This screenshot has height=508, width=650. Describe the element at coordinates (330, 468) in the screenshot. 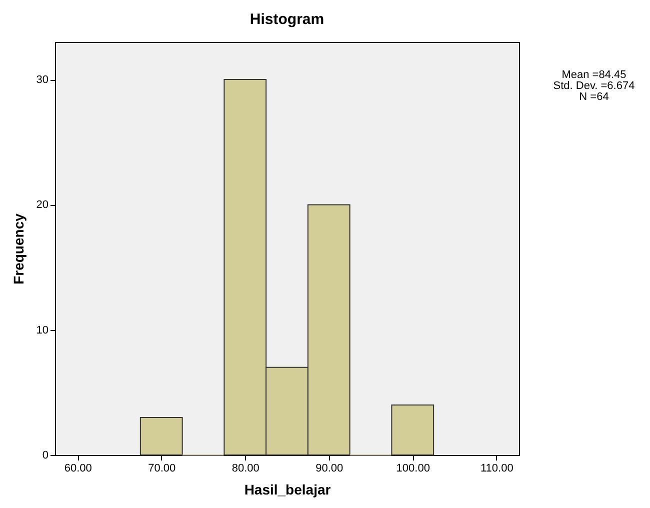

I see `x-tick-label: 90.00` at that location.